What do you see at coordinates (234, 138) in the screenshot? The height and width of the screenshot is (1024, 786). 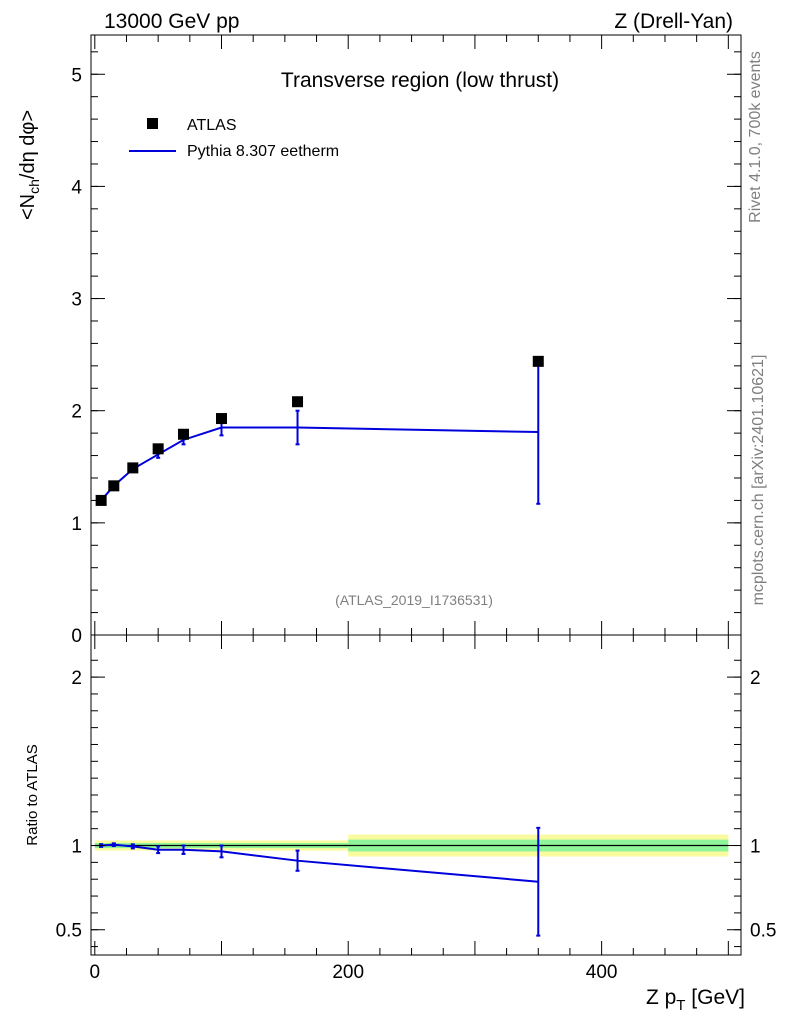 I see `legend: ATLAS Pythia 8.307 eetherm` at bounding box center [234, 138].